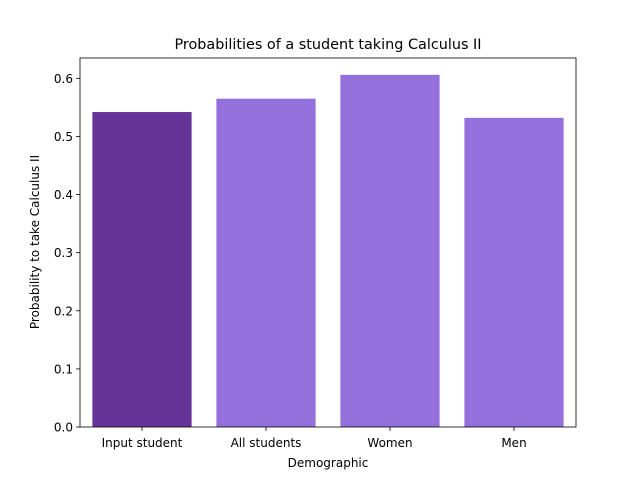 The image size is (640, 484). What do you see at coordinates (266, 443) in the screenshot?
I see `x-tick-label: All students` at bounding box center [266, 443].